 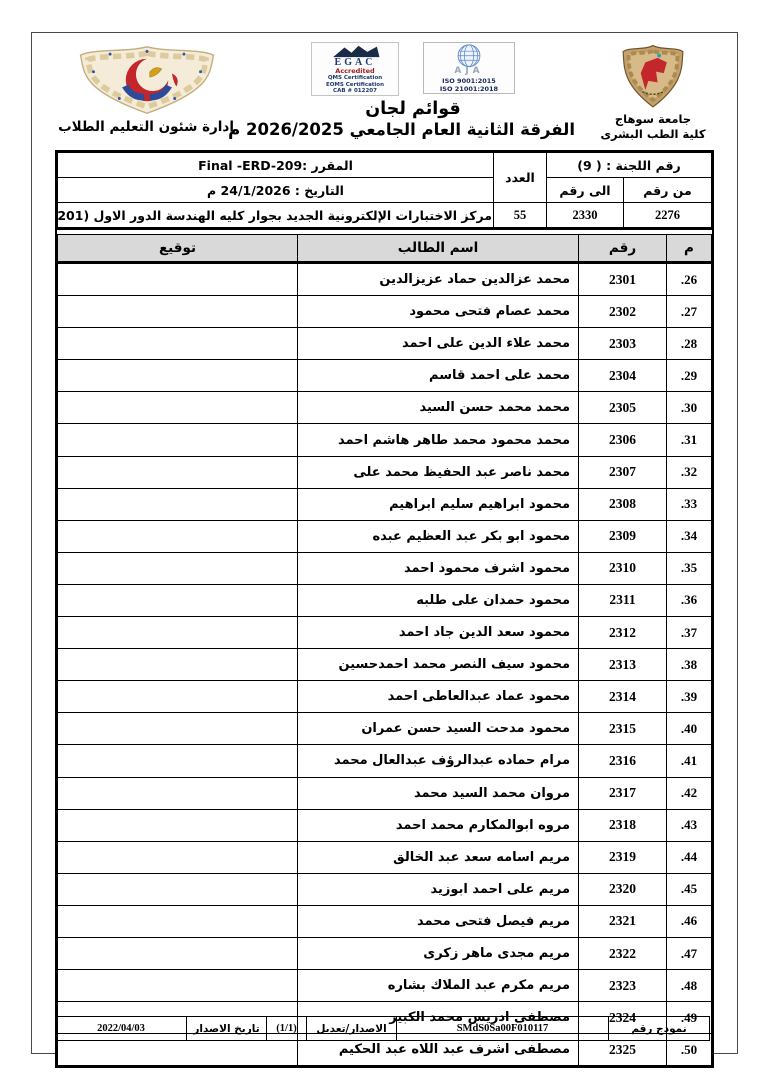 I want to click on table-row: 32. 2307 محمد ناصر عبد الحفيظ محمد على, so click(x=384, y=472).